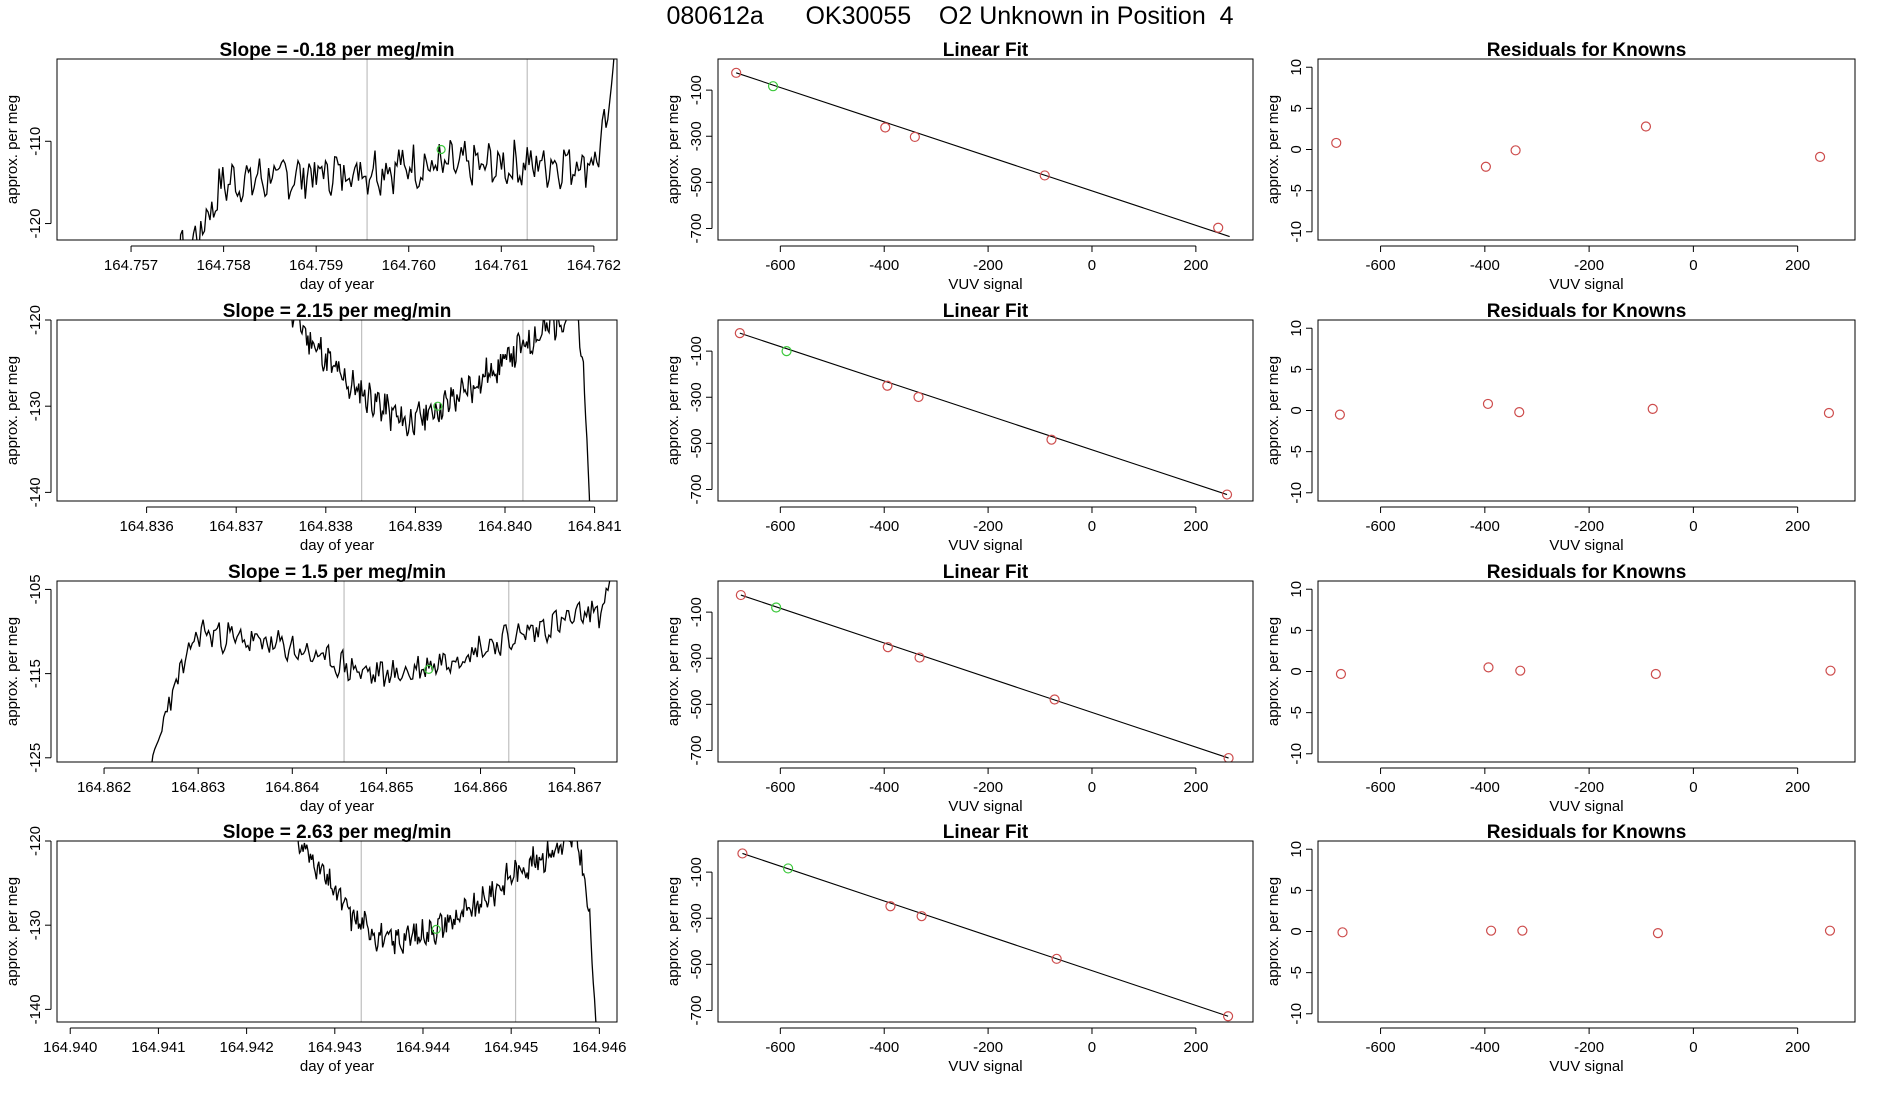  I want to click on x-tick-label: 164.865, so click(386, 787).